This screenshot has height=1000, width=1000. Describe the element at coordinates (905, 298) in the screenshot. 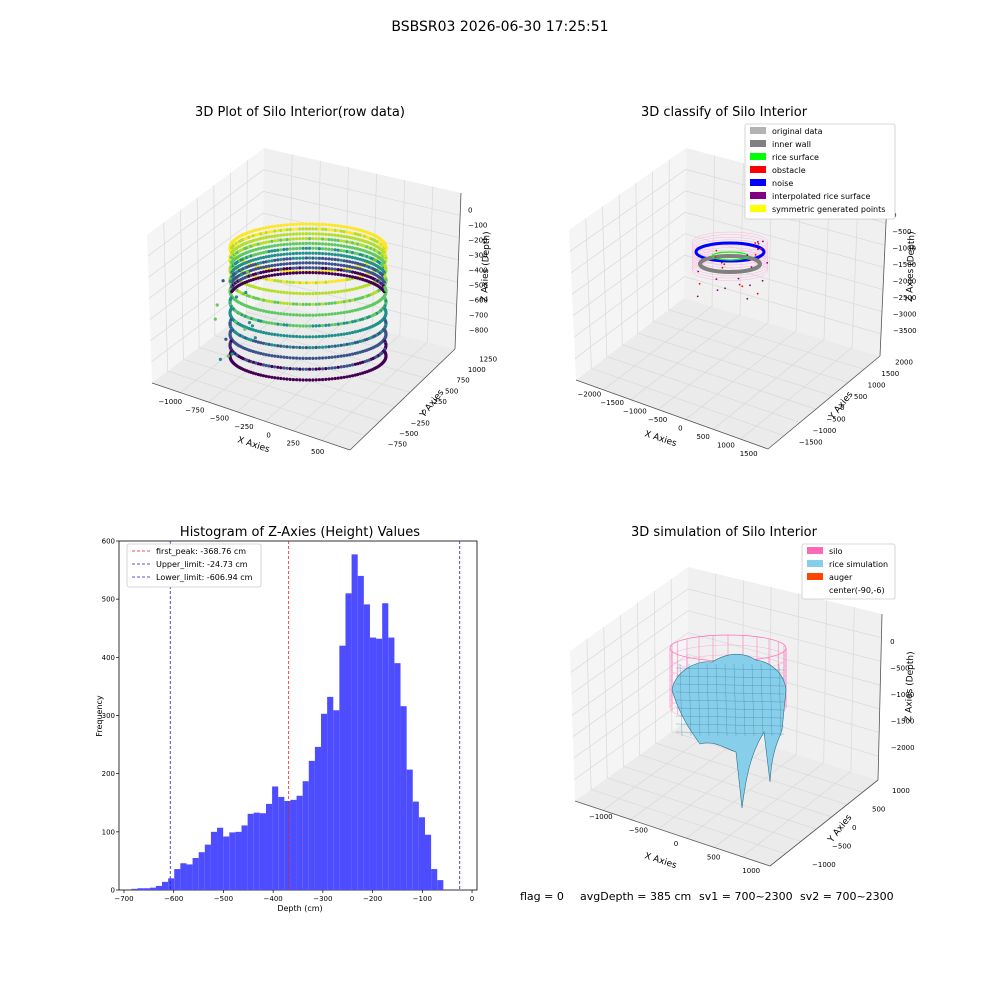

I see `classify-plot-z-tick: −2500` at that location.